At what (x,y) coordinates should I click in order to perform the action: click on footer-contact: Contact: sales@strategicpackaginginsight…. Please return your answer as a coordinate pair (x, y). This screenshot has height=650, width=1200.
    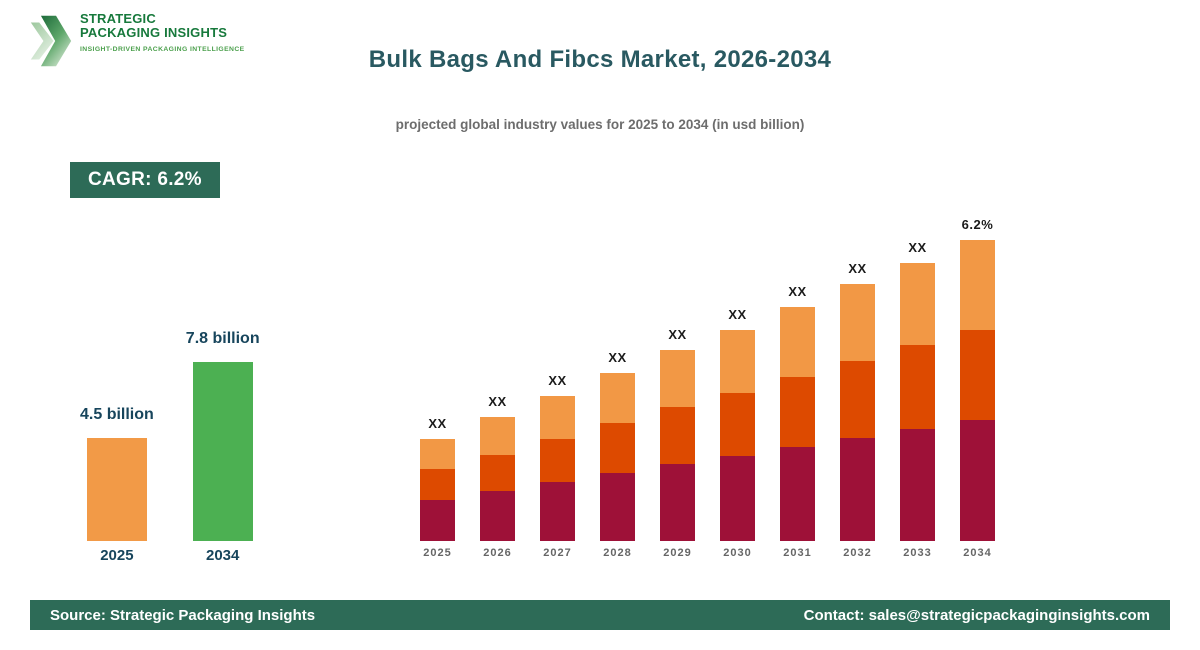
    Looking at the image, I should click on (976, 615).